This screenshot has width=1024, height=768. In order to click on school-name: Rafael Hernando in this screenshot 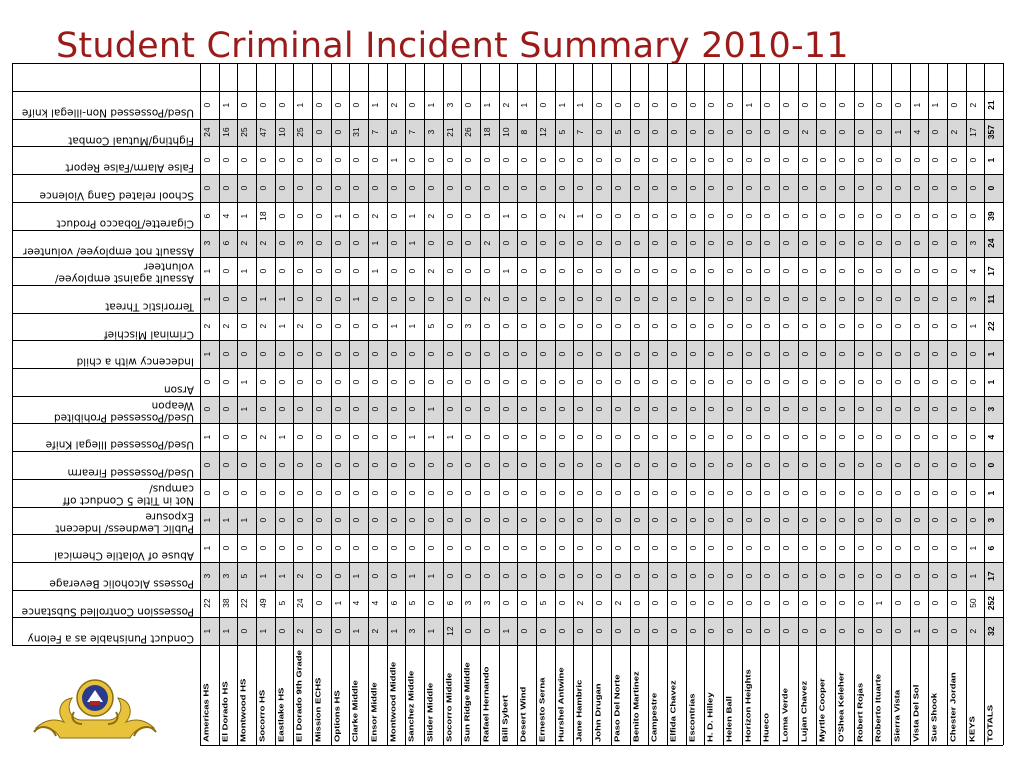, I will do `click(486, 704)`.